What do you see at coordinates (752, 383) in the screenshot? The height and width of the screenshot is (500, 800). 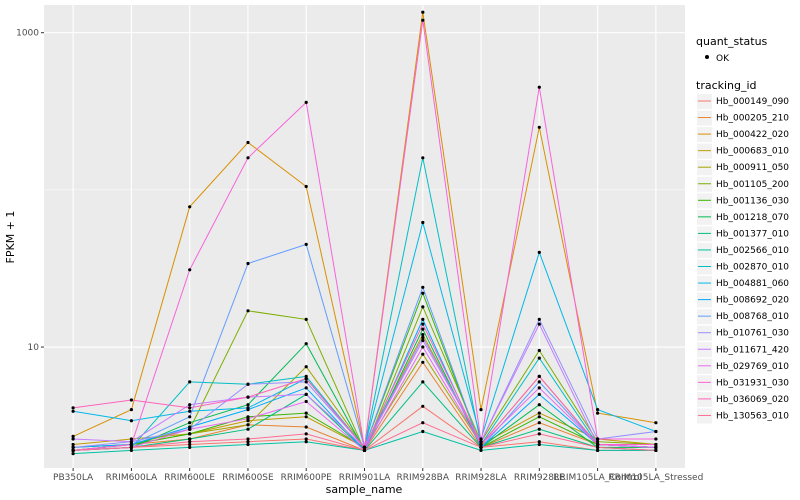 I see `legend-entry-label: Hb_031931_030` at bounding box center [752, 383].